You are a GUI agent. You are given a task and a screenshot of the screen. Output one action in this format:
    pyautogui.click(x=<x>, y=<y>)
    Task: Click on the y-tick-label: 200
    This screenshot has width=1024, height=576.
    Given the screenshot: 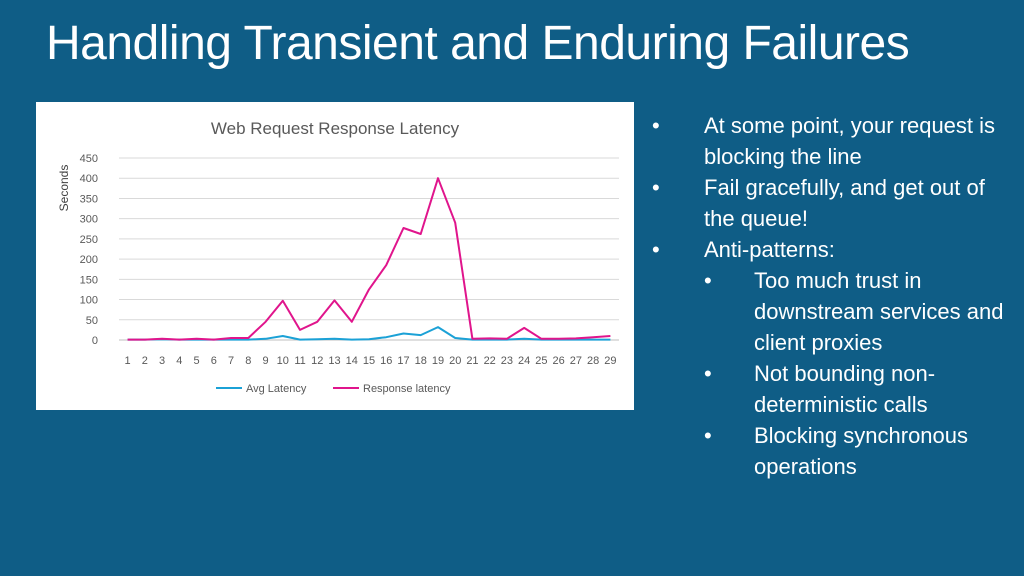 What is the action you would take?
    pyautogui.click(x=89, y=260)
    